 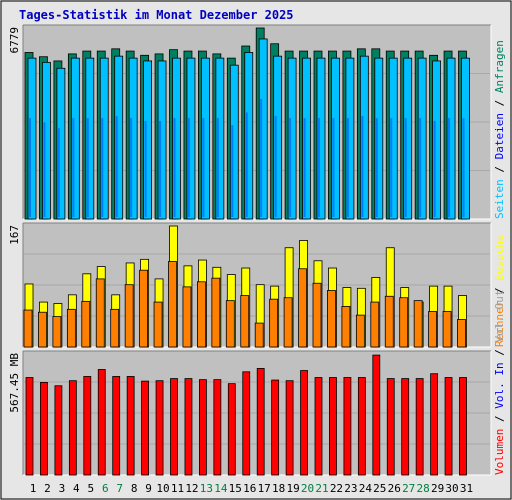 What do you see at coordinates (134, 488) in the screenshot?
I see `x-tick-label: 8` at bounding box center [134, 488].